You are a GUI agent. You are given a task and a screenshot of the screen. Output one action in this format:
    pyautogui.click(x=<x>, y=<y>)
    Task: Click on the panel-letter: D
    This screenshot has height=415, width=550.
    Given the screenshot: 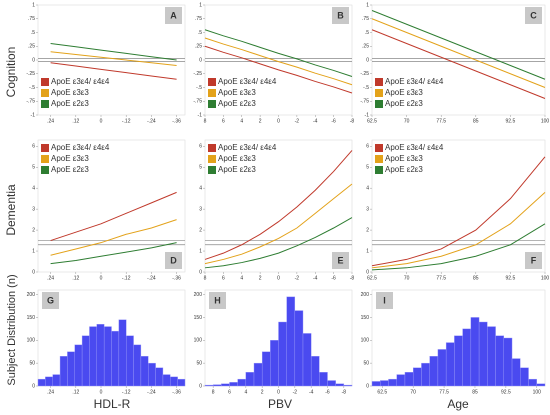 What is the action you would take?
    pyautogui.click(x=173, y=260)
    